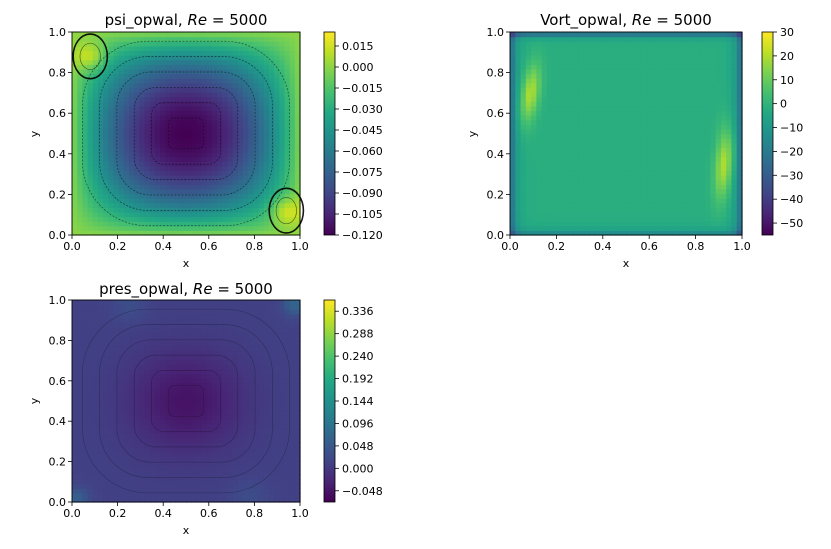 The height and width of the screenshot is (549, 831). I want to click on eddy-contour, so click(90, 56).